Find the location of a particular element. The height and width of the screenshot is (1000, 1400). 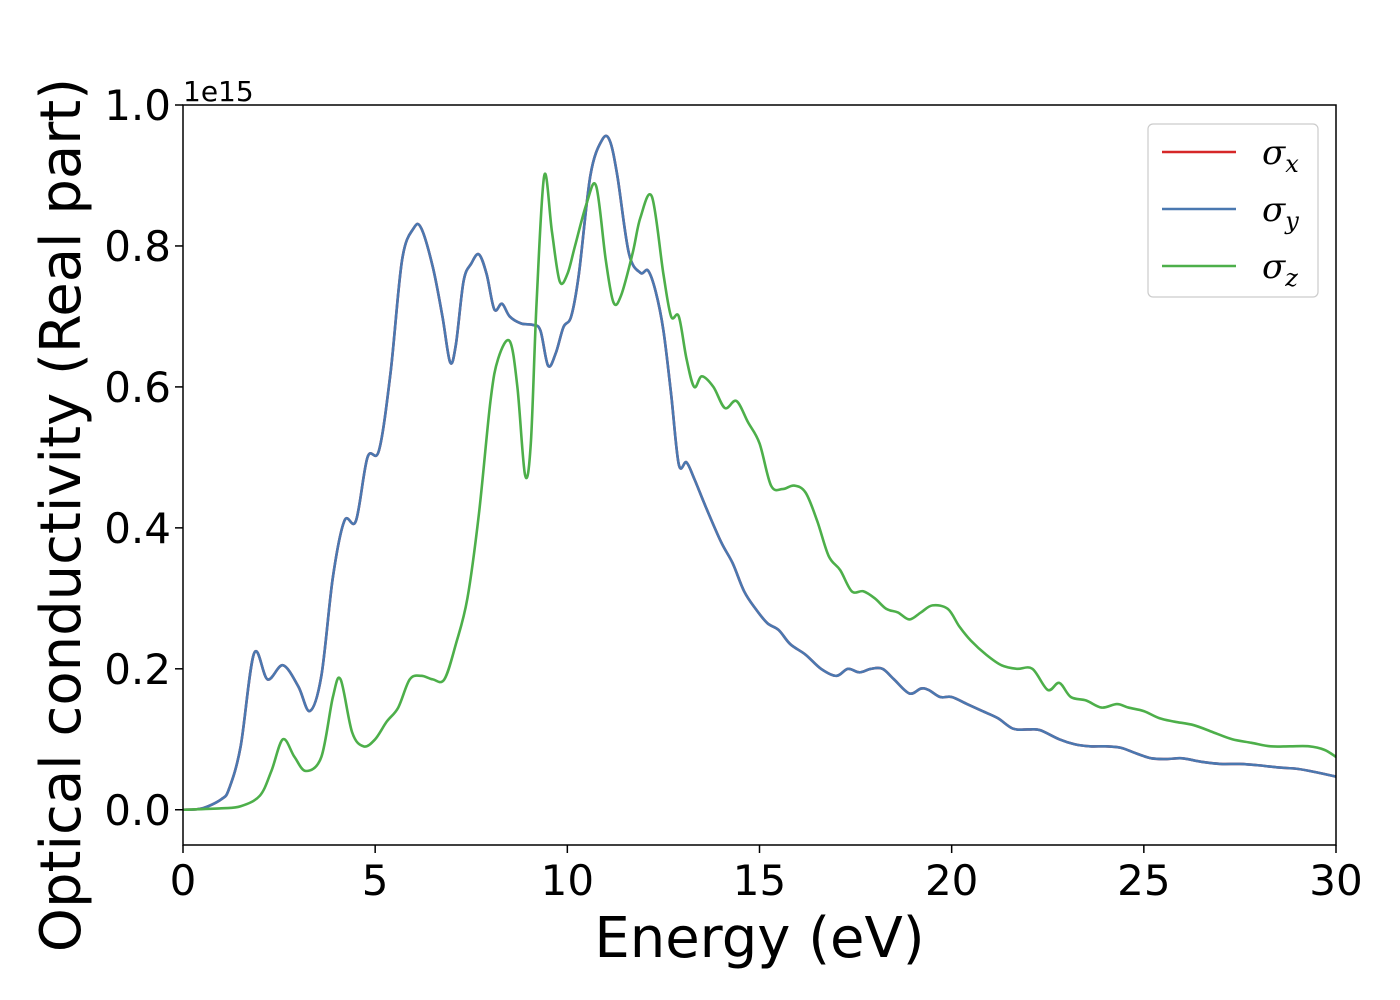

legend-label-y: σy is located at coordinates (1280, 212).